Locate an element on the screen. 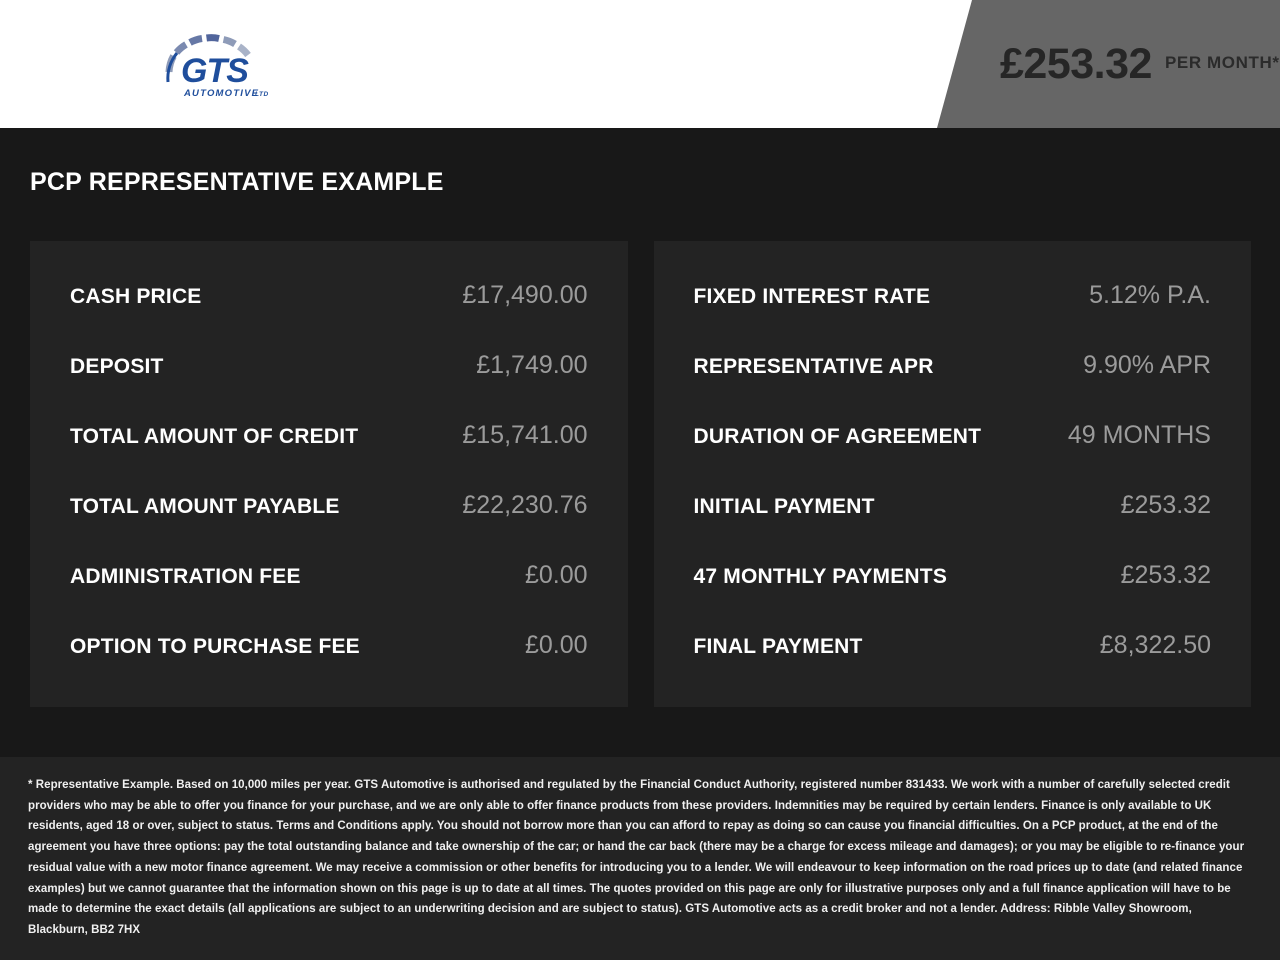 Image resolution: width=1280 pixels, height=960 pixels. row-value: £1,749.00 is located at coordinates (532, 365).